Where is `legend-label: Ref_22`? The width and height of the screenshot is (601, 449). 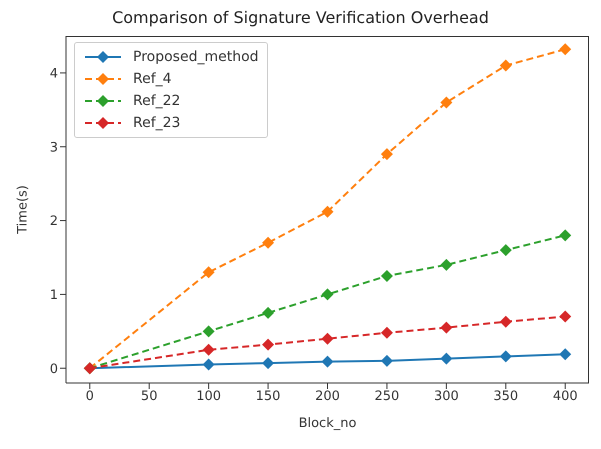 legend-label: Ref_22 is located at coordinates (156, 101).